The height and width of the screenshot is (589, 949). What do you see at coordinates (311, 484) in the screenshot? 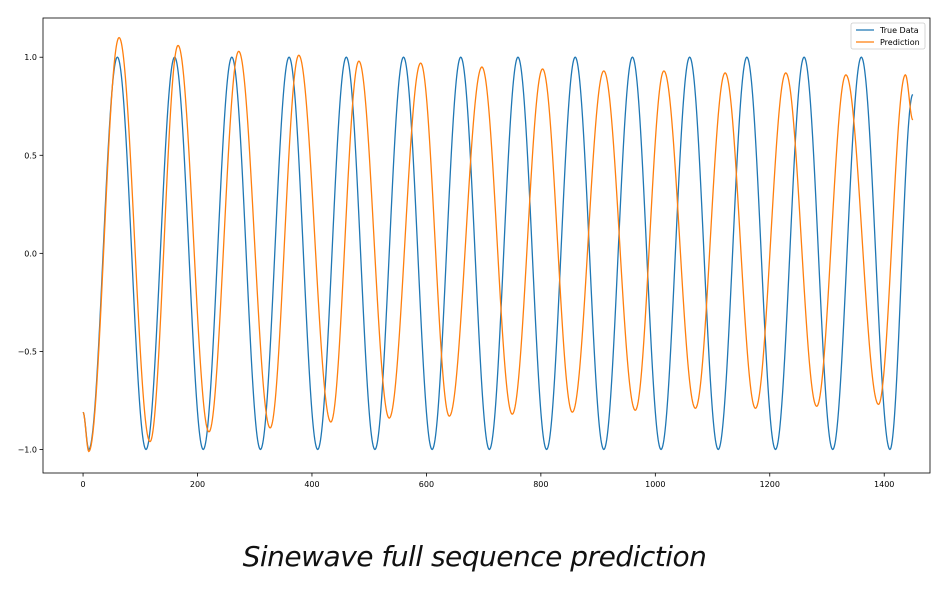
I see `x-tick-label: 400` at bounding box center [311, 484].